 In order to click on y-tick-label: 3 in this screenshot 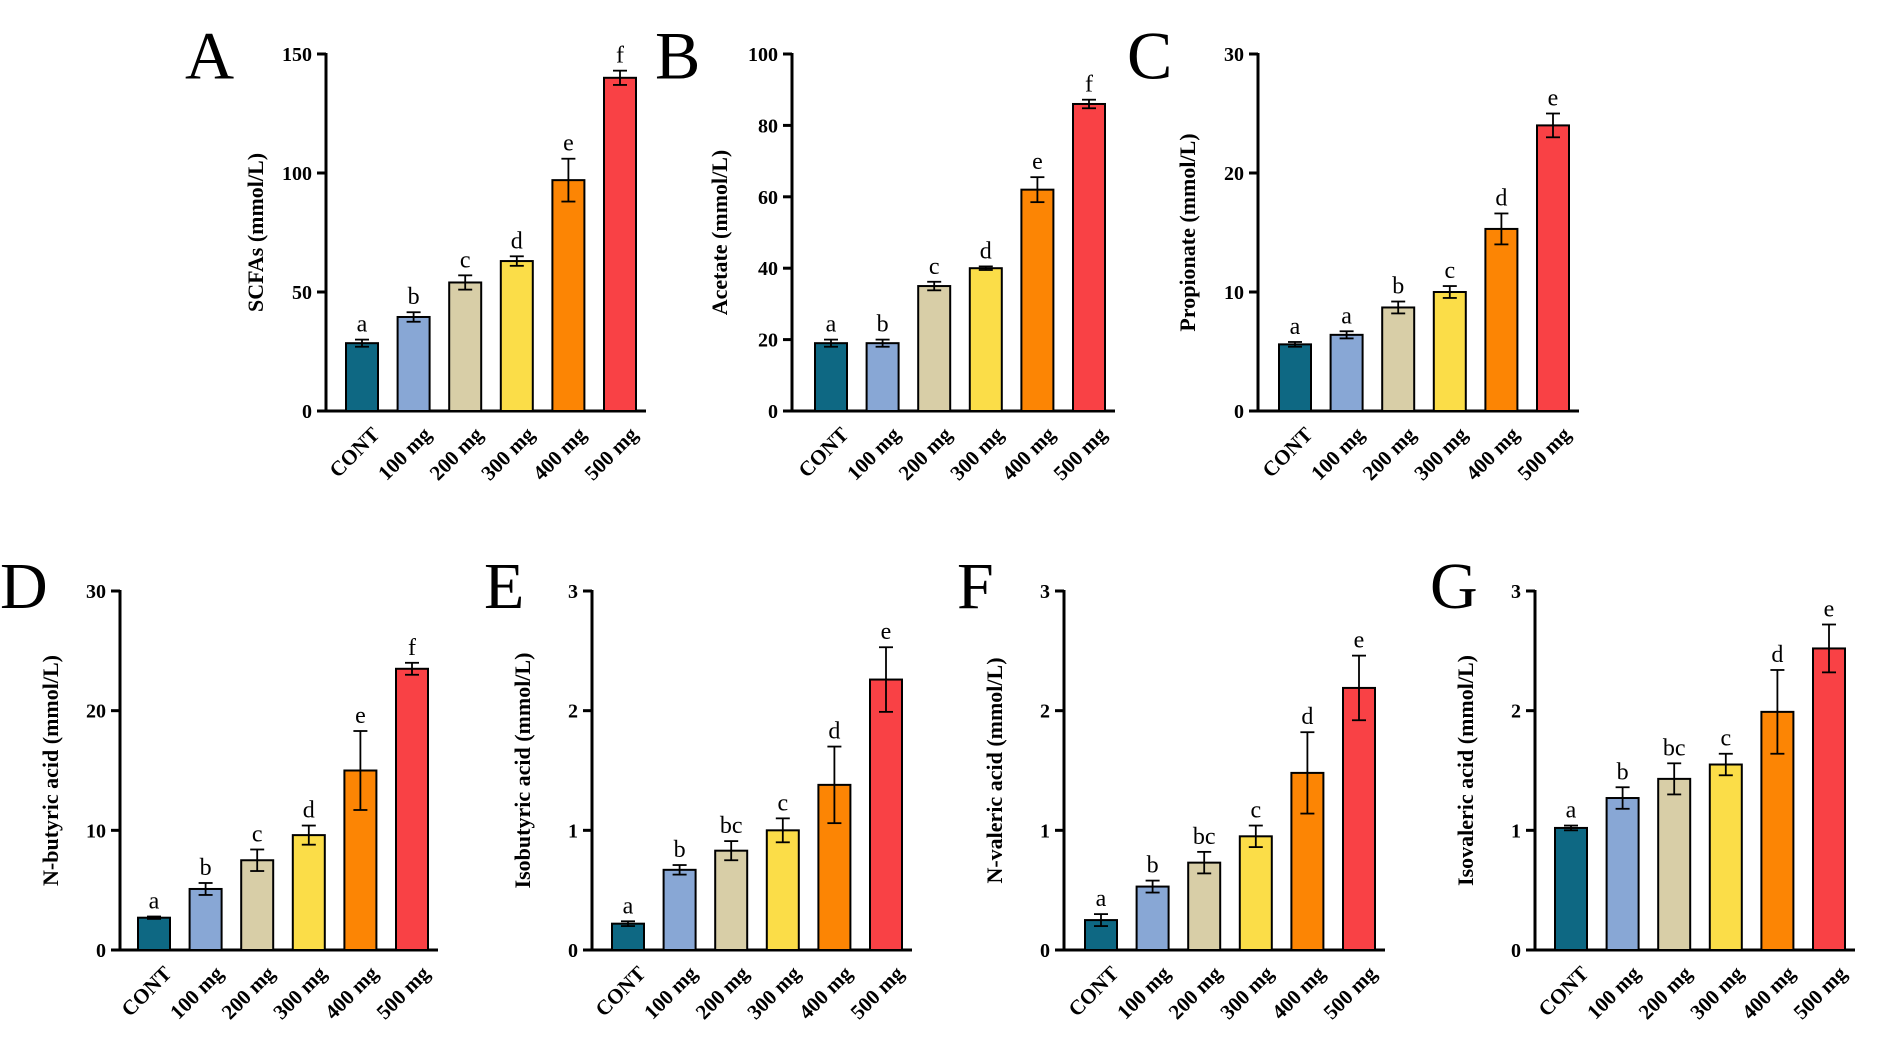, I will do `click(1045, 592)`.